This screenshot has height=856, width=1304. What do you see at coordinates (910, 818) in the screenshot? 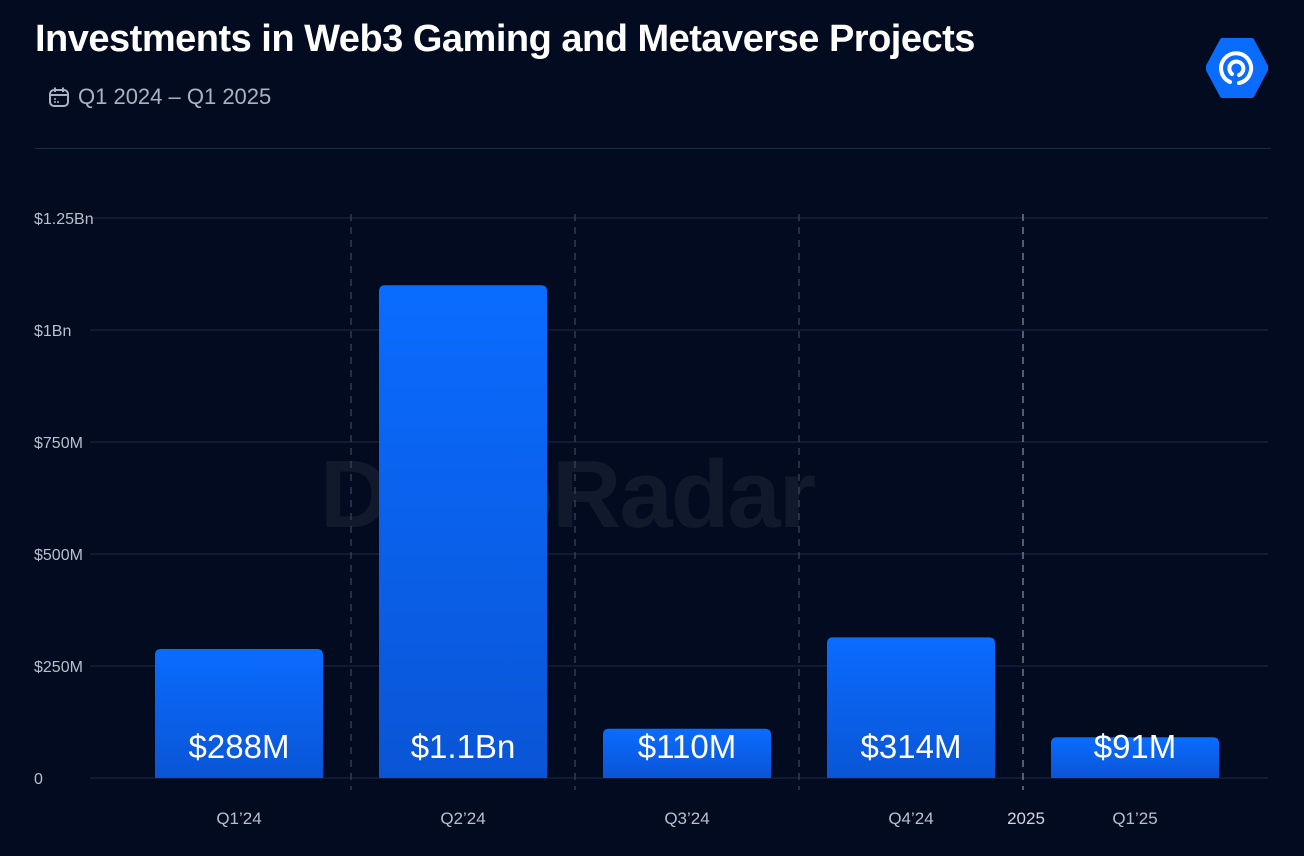
I see `x-tick-label: Q4’24` at bounding box center [910, 818].